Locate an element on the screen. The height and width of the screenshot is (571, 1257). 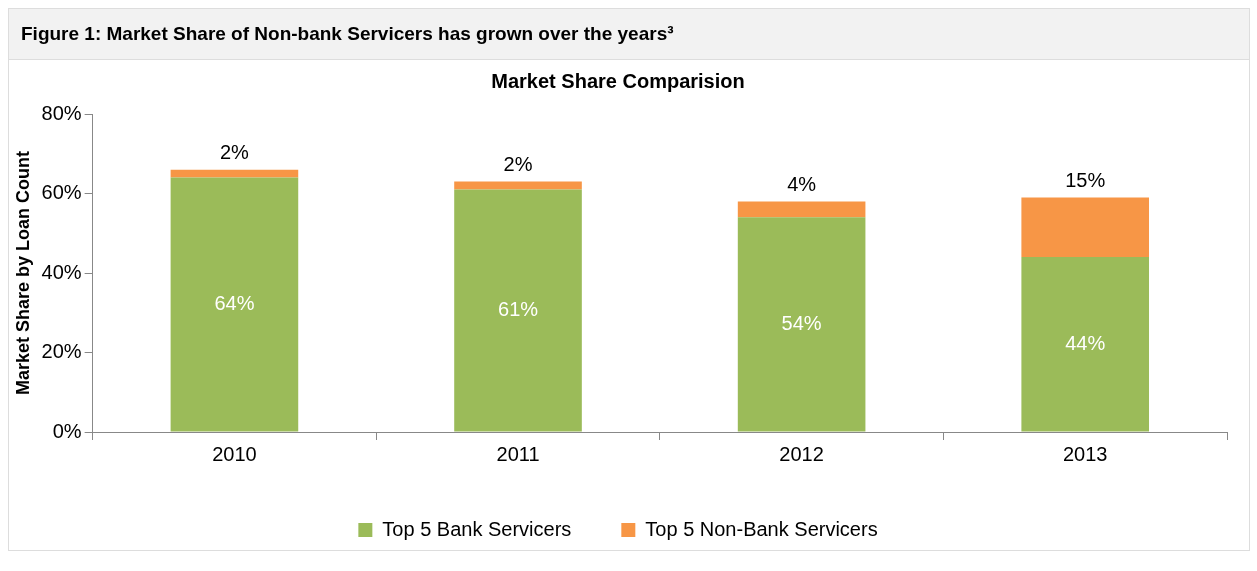
data-label: 64% is located at coordinates (234, 303).